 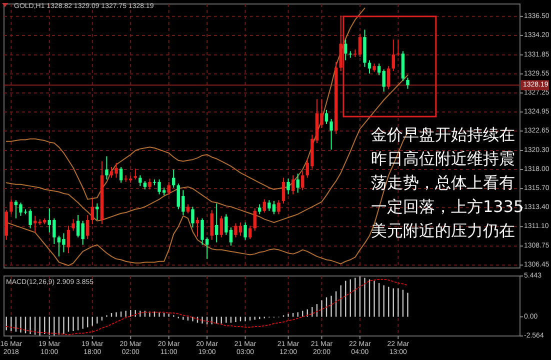 I want to click on line-series, so click(x=207, y=307).